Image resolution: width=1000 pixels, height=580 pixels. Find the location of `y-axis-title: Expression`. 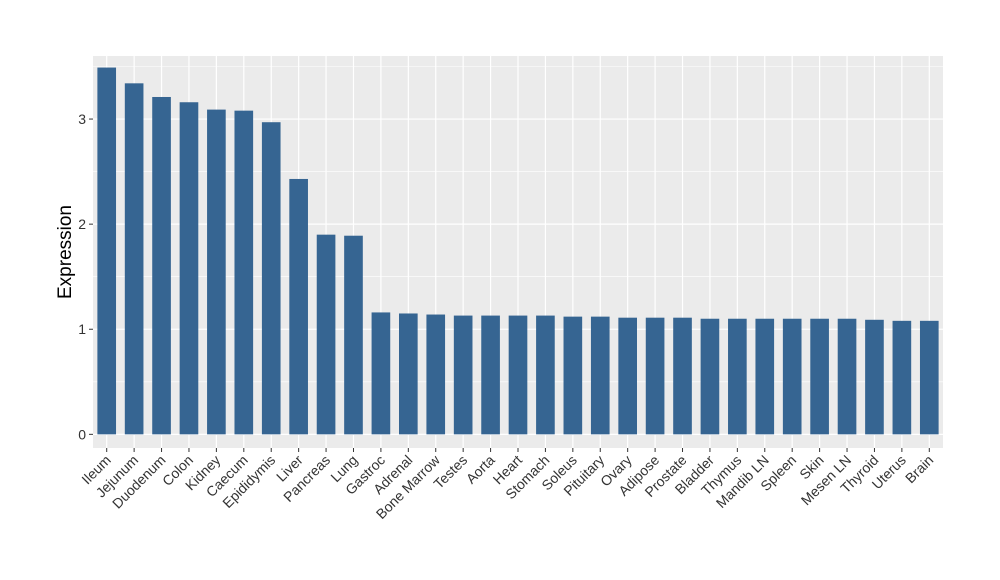

y-axis-title: Expression is located at coordinates (65, 252).